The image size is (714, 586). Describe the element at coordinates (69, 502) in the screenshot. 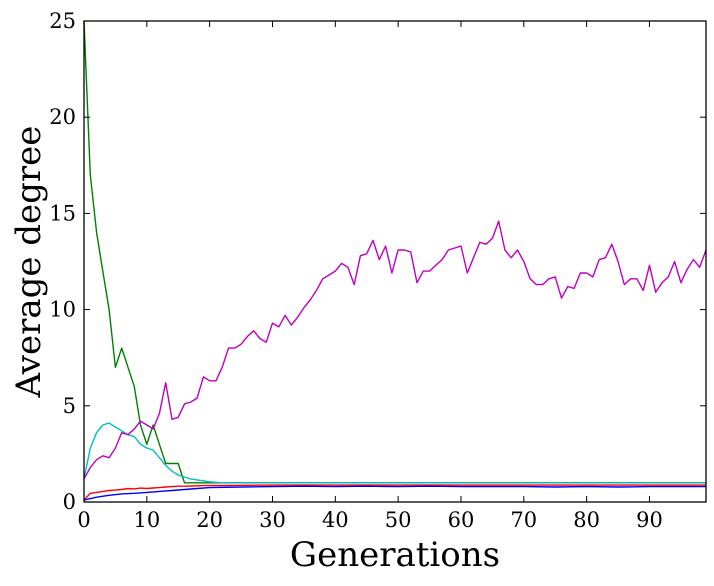

I see `y-tick-label: 0` at that location.